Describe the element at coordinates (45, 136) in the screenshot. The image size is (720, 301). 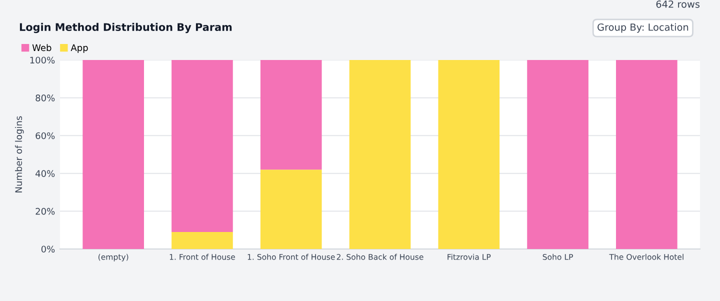
I see `y-tick-label: 60%` at that location.